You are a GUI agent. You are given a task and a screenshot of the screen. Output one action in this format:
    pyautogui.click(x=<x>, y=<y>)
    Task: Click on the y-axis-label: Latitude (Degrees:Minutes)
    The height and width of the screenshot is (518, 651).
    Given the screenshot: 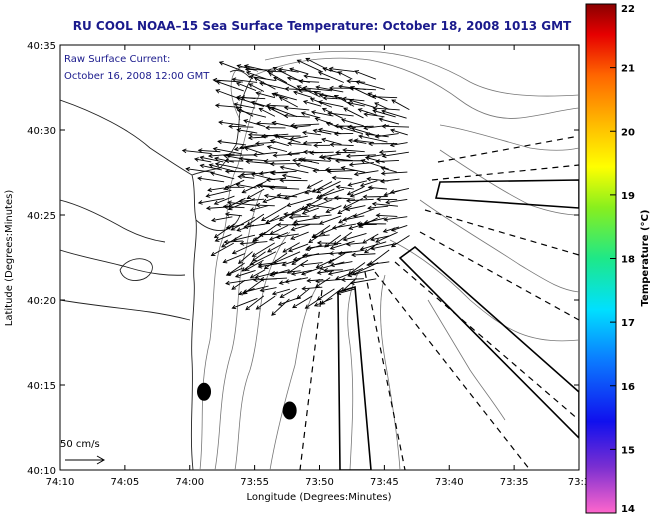 What is the action you would take?
    pyautogui.click(x=9, y=258)
    